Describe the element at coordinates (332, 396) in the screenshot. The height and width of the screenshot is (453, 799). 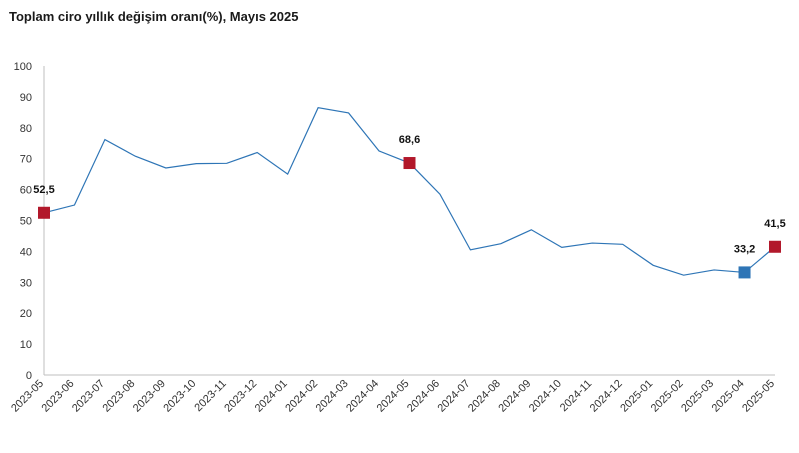
I see `x-tick-label: 2024-03` at that location.